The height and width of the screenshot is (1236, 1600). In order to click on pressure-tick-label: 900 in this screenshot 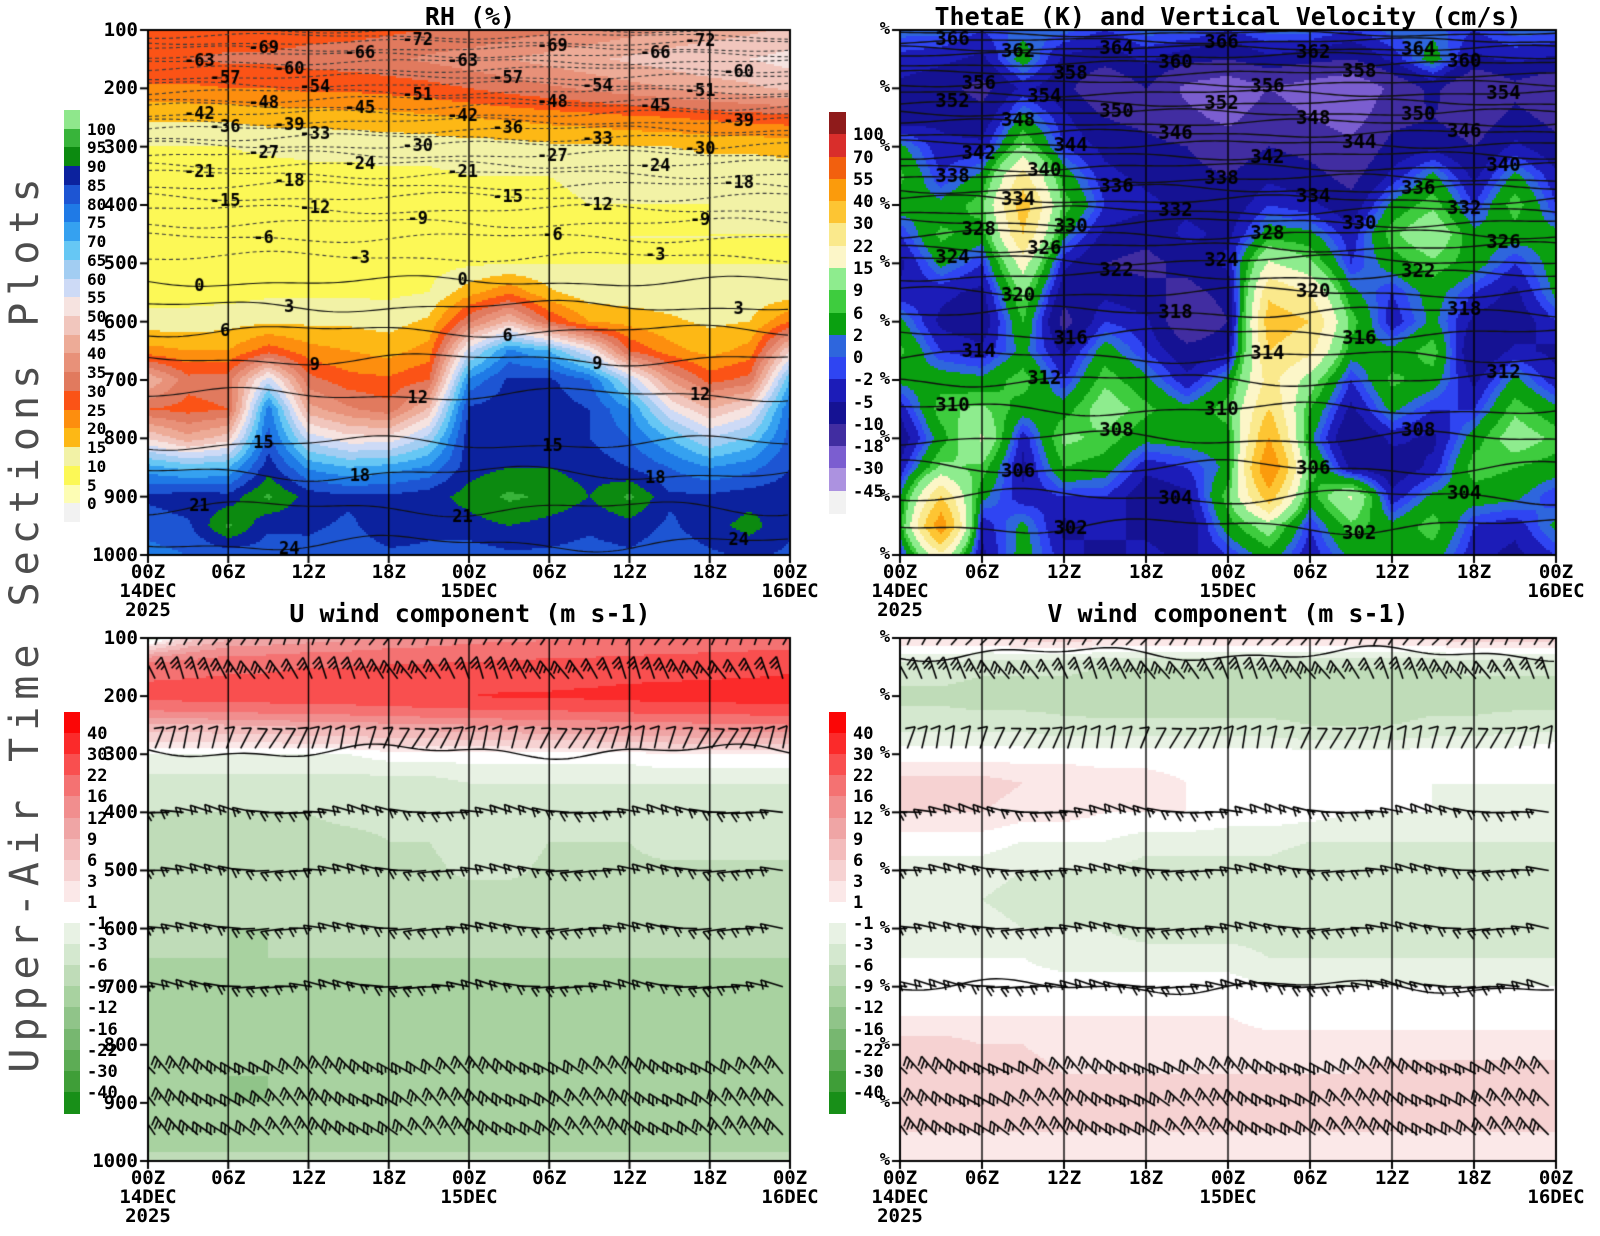, I will do `click(120, 1102)`.